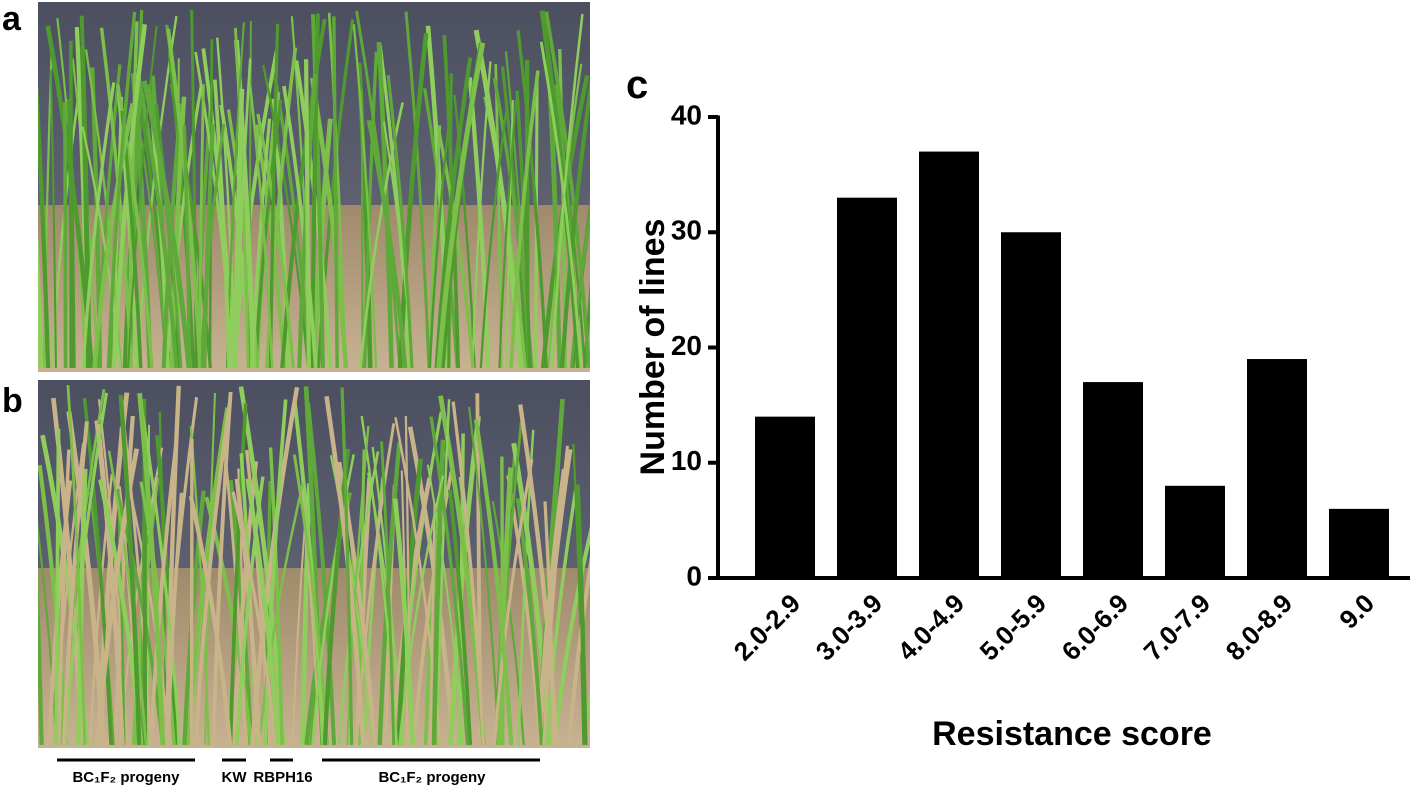  Describe the element at coordinates (686, 460) in the screenshot. I see `y-tick-label: 10` at that location.